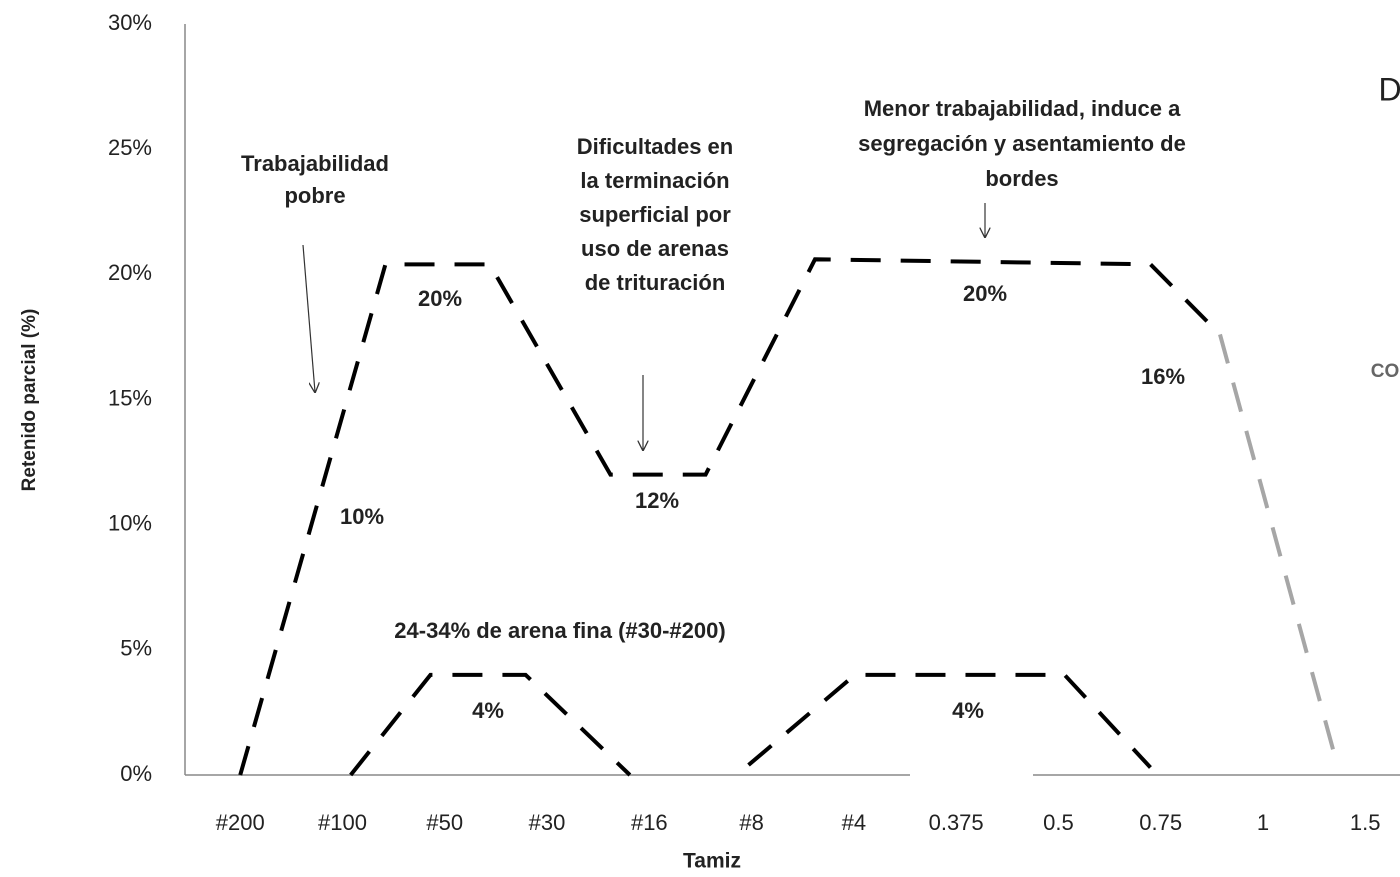 The width and height of the screenshot is (1400, 877). What do you see at coordinates (1160, 822) in the screenshot?
I see `x-tick-label: 0.75` at bounding box center [1160, 822].